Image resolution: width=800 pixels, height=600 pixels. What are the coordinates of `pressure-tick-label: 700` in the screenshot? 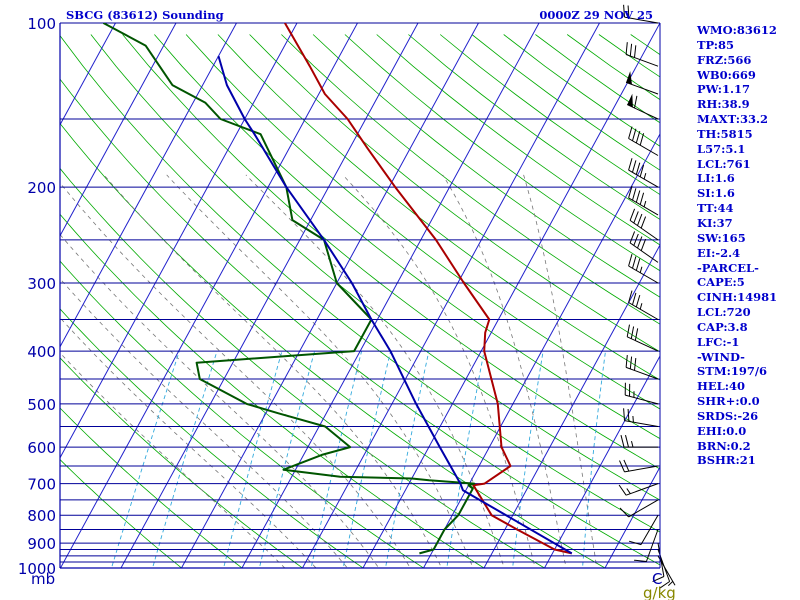 It's located at (41, 485).